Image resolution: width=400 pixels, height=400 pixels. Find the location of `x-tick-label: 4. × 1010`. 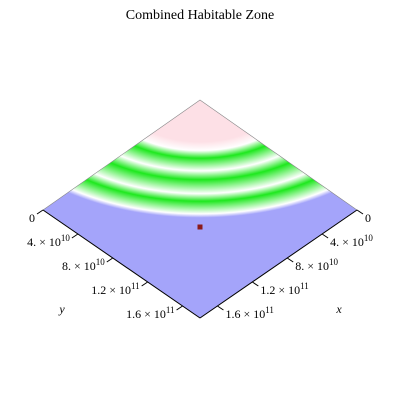

x-tick-label: 4. × 1010 is located at coordinates (351, 241).